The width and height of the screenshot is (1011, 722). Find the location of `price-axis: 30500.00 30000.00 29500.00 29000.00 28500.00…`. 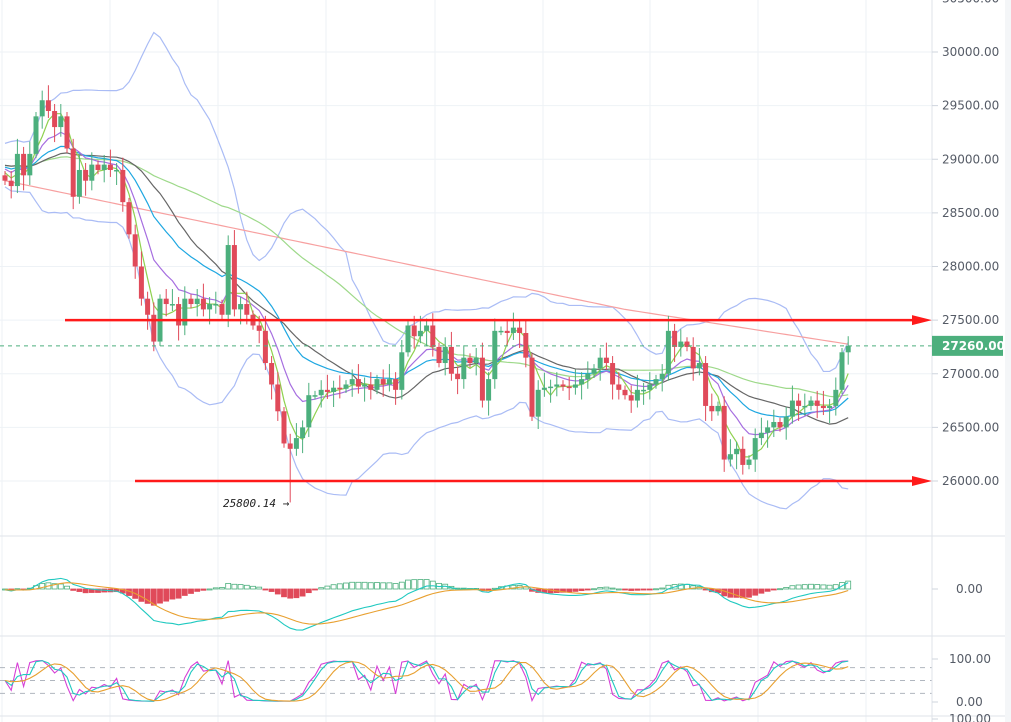

price-axis: 30500.00 30000.00 29500.00 29000.00 28500.00… is located at coordinates (968, 361).